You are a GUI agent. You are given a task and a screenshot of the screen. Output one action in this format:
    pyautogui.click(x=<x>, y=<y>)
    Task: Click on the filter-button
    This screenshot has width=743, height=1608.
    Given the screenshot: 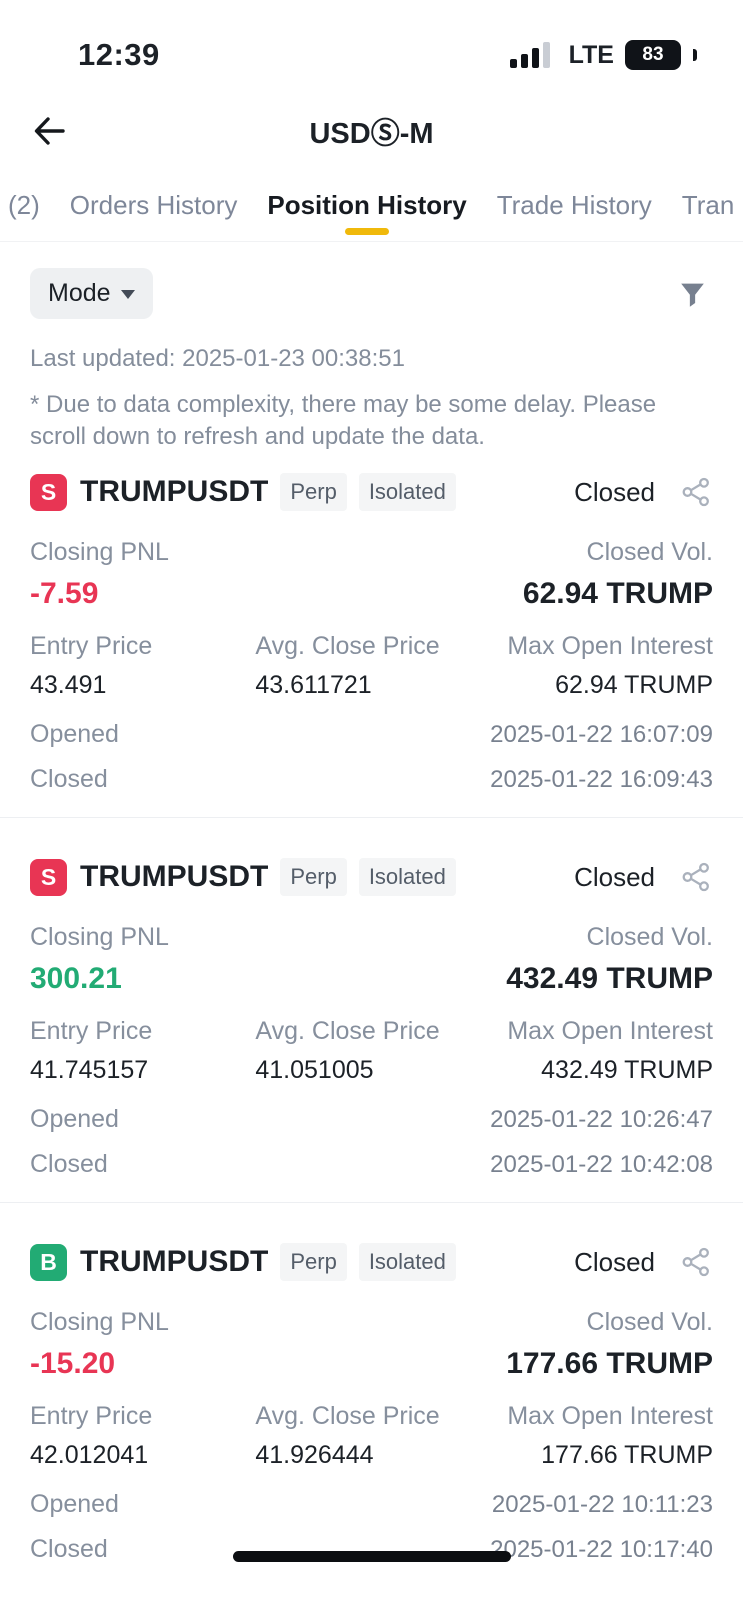 What is the action you would take?
    pyautogui.click(x=692, y=294)
    